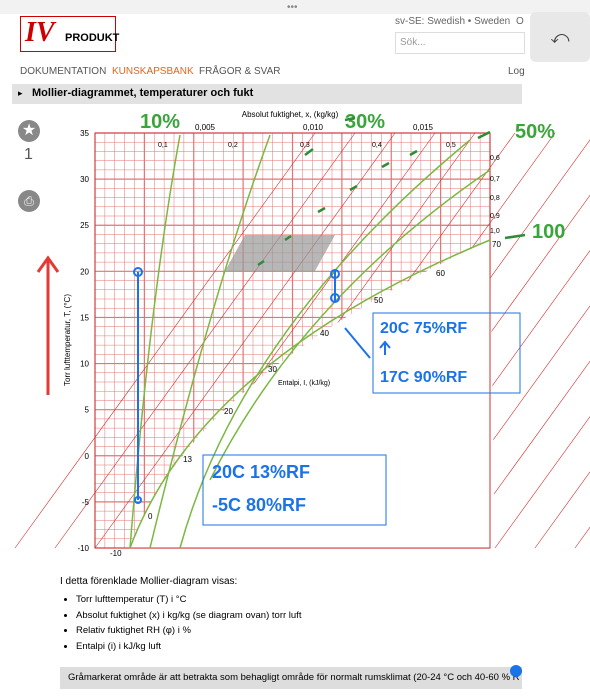 The image size is (590, 700). I want to click on y-tick-label: 5, so click(87, 410).